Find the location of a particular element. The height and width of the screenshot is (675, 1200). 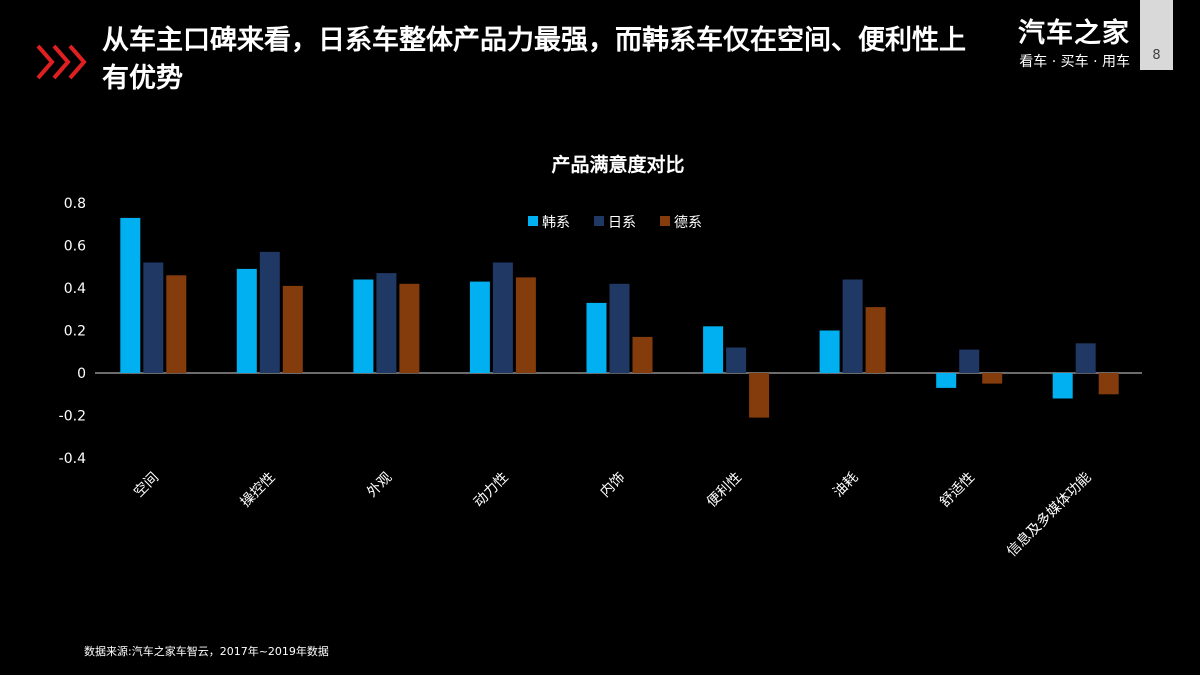

x-tick-label: 外观 is located at coordinates (379, 485).